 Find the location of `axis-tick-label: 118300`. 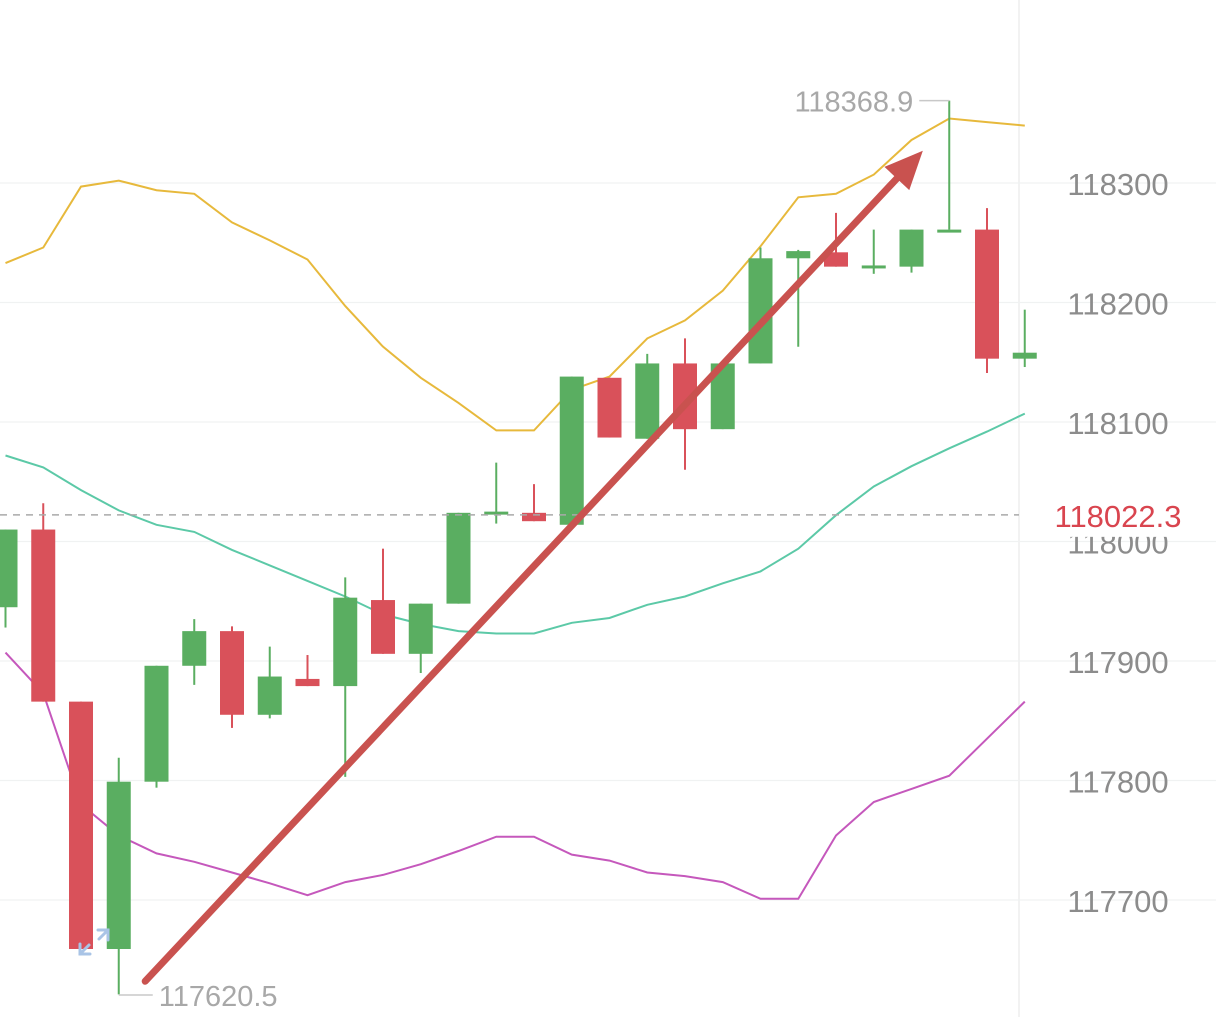

axis-tick-label: 118300 is located at coordinates (1117, 184).